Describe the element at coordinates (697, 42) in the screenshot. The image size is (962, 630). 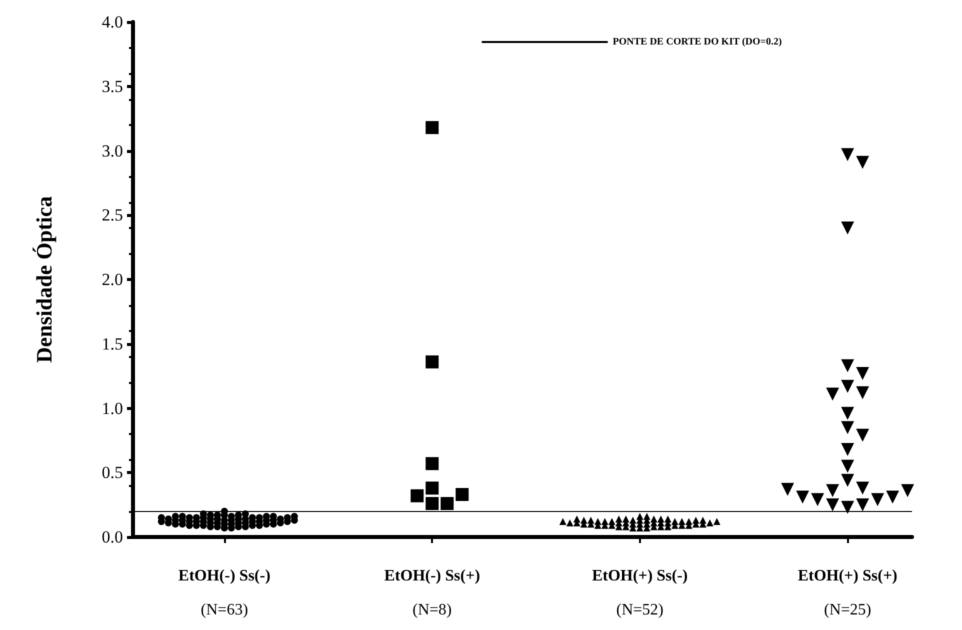
I see `ref-line-label: PONTE DE CORTE DO KIT (DO=0.2)` at that location.